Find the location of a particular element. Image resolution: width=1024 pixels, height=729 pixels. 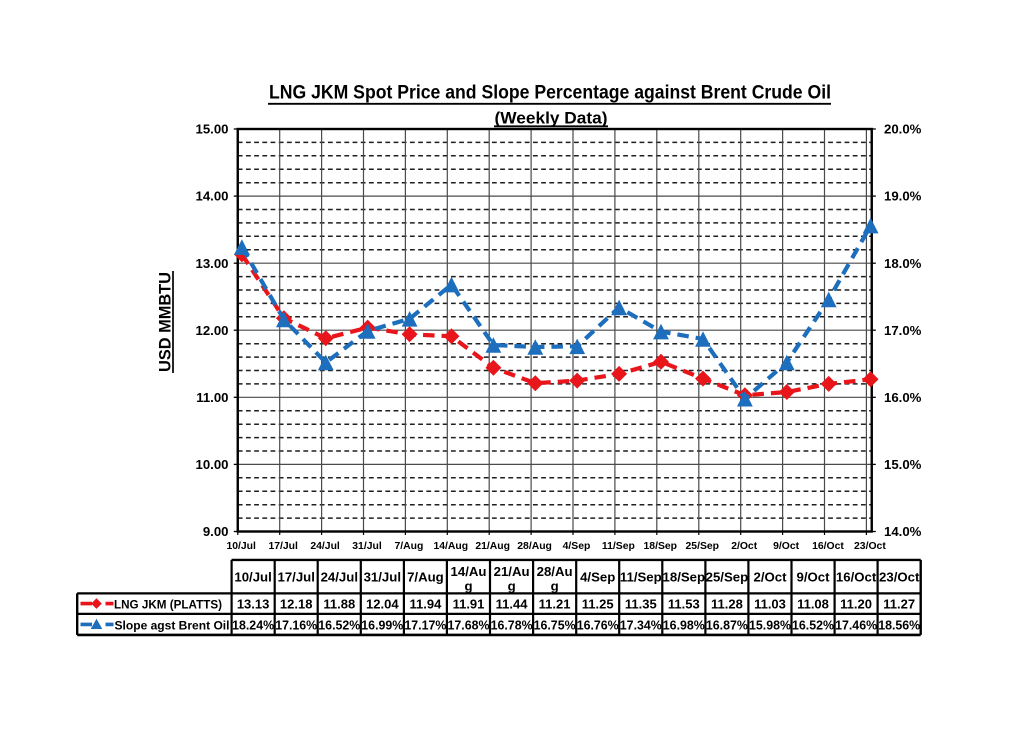

svg-text: 14.0% is located at coordinates (903, 531).